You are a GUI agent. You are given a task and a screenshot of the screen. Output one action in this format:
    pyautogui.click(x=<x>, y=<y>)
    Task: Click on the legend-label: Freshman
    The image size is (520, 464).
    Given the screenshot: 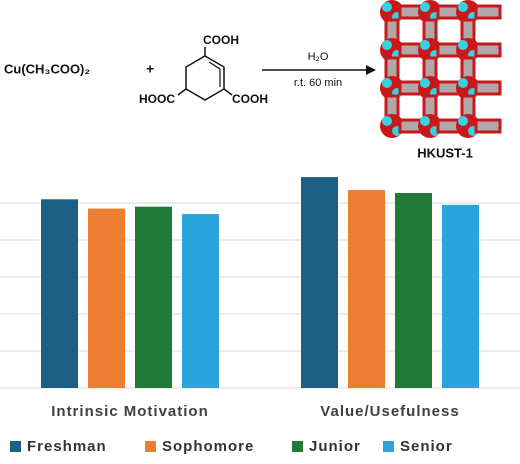 What is the action you would take?
    pyautogui.click(x=67, y=446)
    